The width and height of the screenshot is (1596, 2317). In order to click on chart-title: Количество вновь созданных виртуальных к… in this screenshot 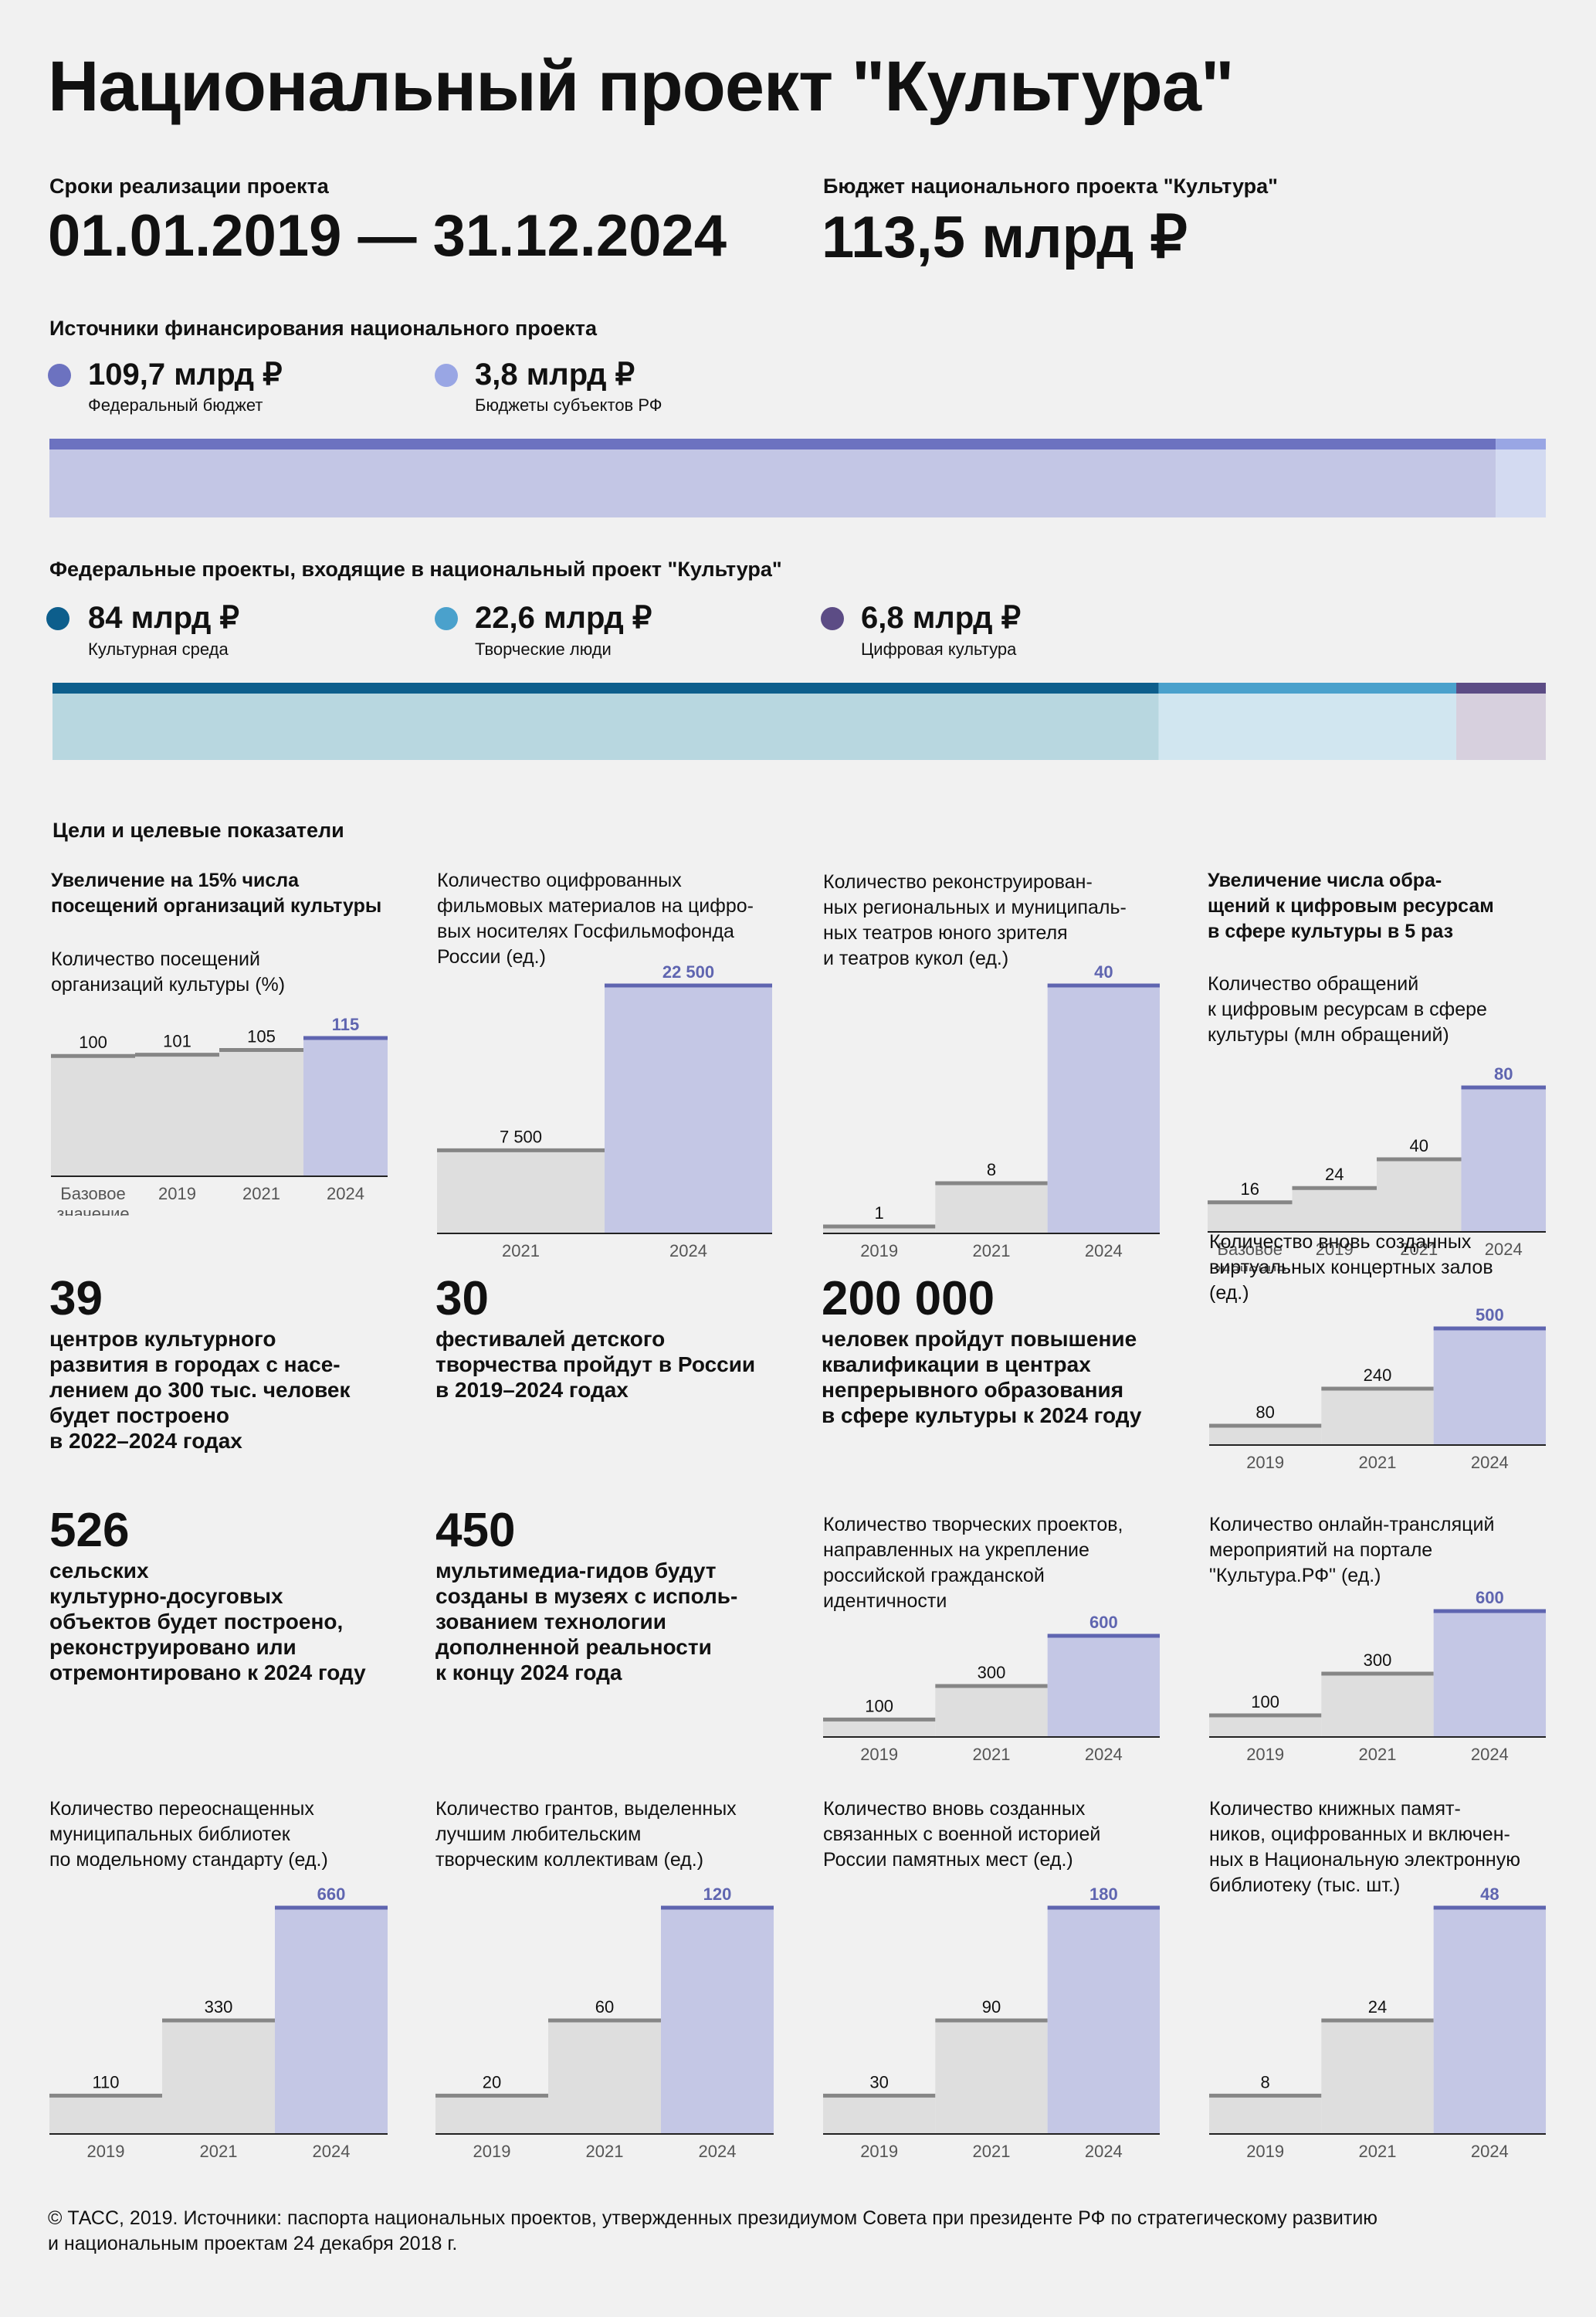, I will do `click(1351, 1267)`.